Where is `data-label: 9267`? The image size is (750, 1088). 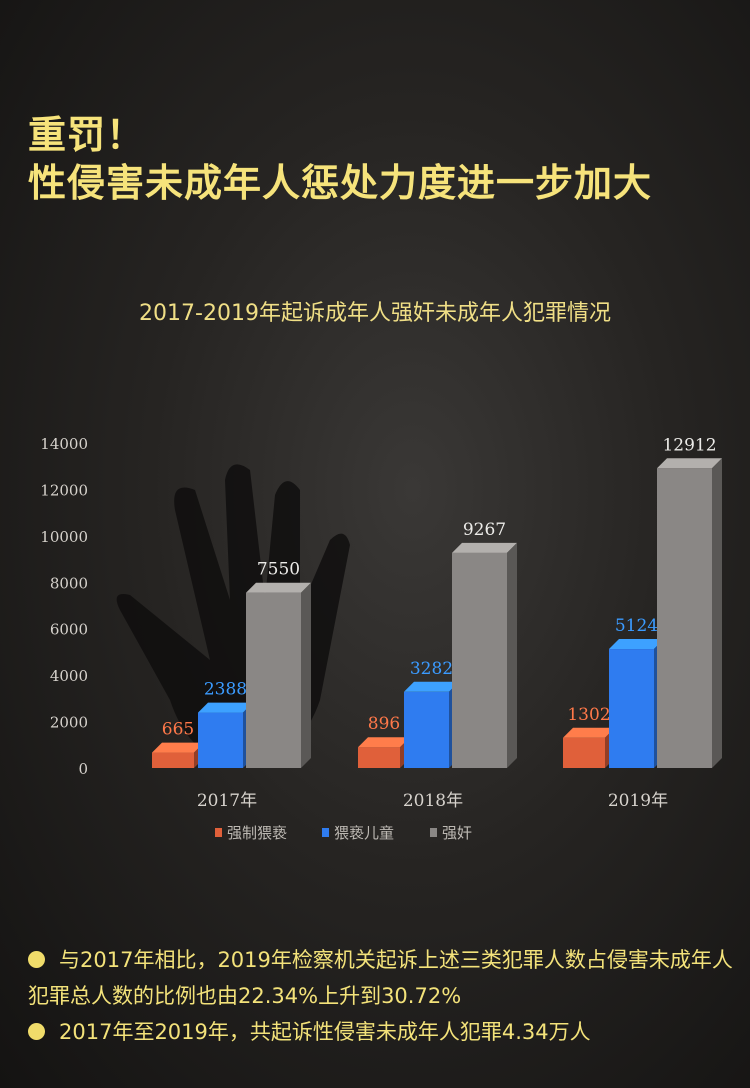
data-label: 9267 is located at coordinates (484, 530).